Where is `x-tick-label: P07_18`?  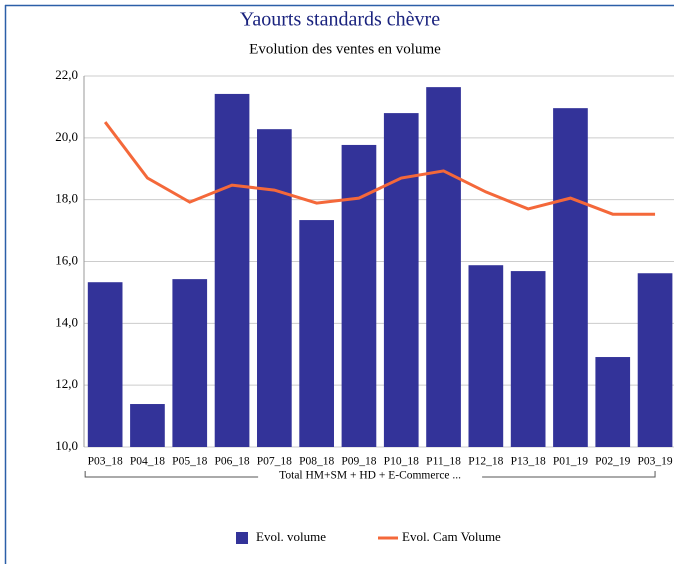 x-tick-label: P07_18 is located at coordinates (274, 462).